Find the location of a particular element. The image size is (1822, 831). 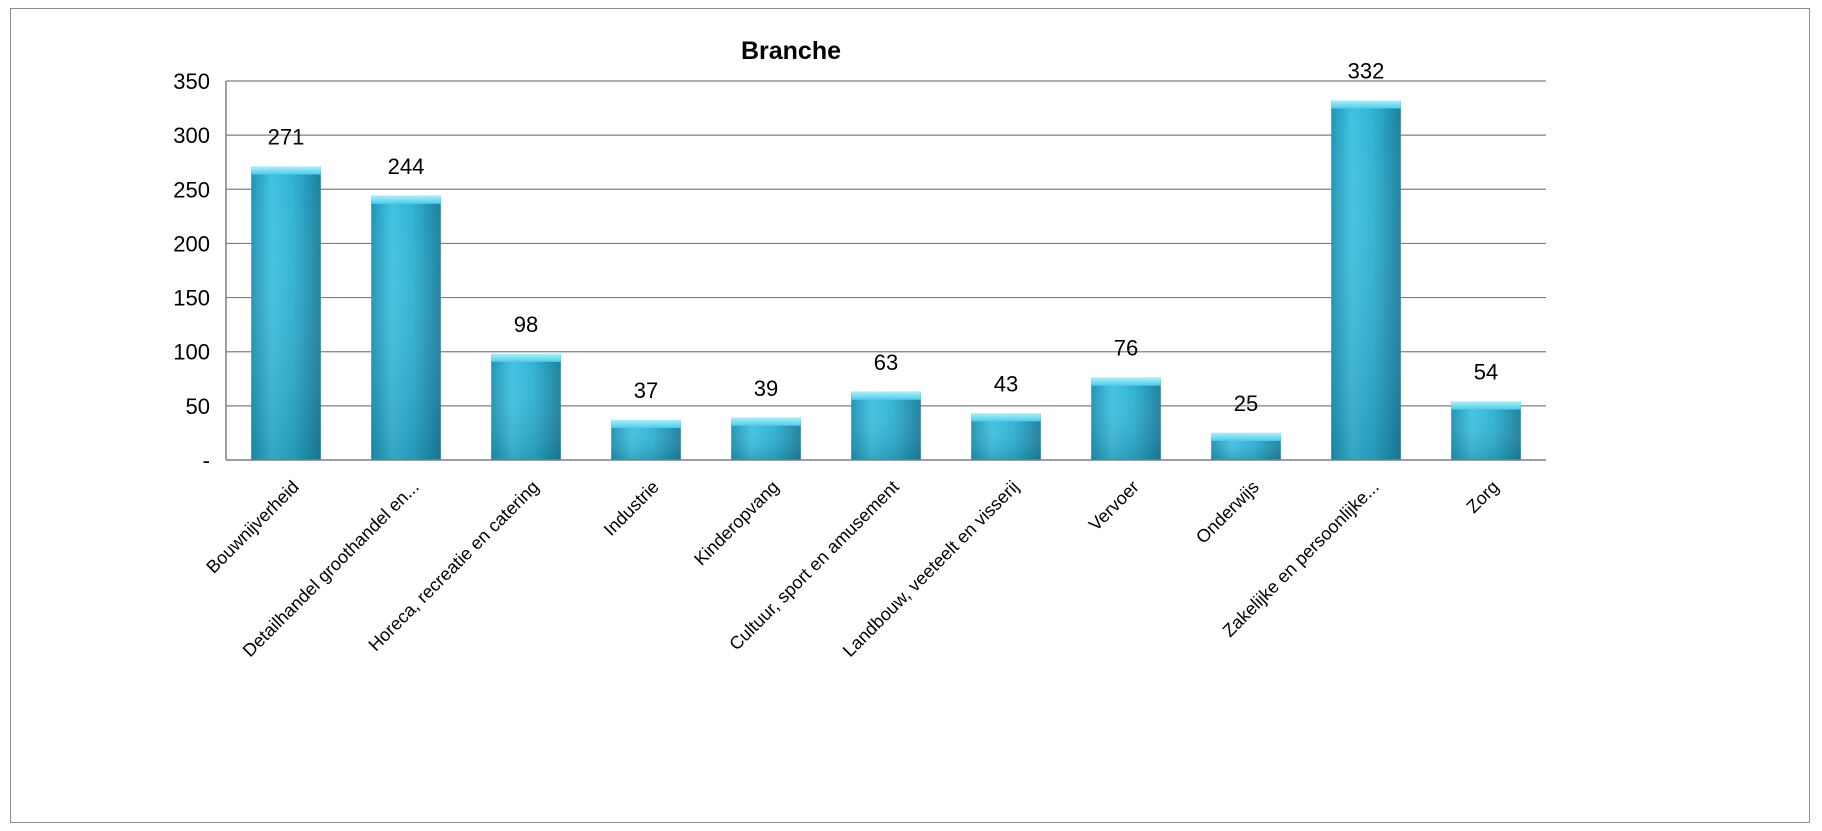

data-label: 25 is located at coordinates (1246, 403).